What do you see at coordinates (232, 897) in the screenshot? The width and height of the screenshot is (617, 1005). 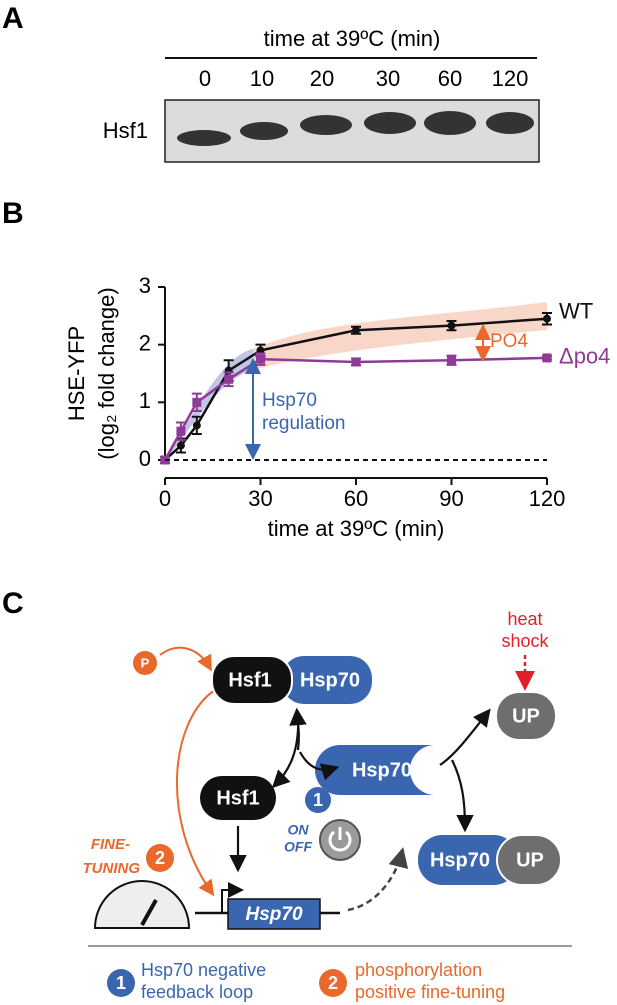 I see `promoter` at bounding box center [232, 897].